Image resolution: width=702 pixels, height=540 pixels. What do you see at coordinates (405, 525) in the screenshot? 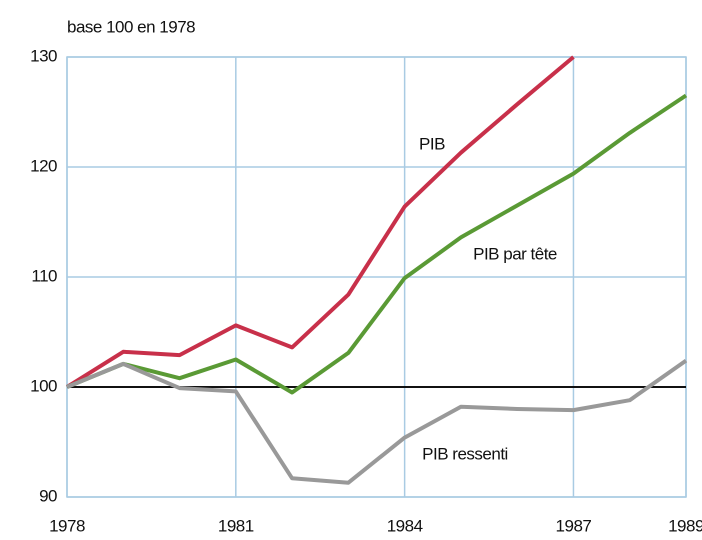
I see `x-tick-label: 1984` at bounding box center [405, 525].